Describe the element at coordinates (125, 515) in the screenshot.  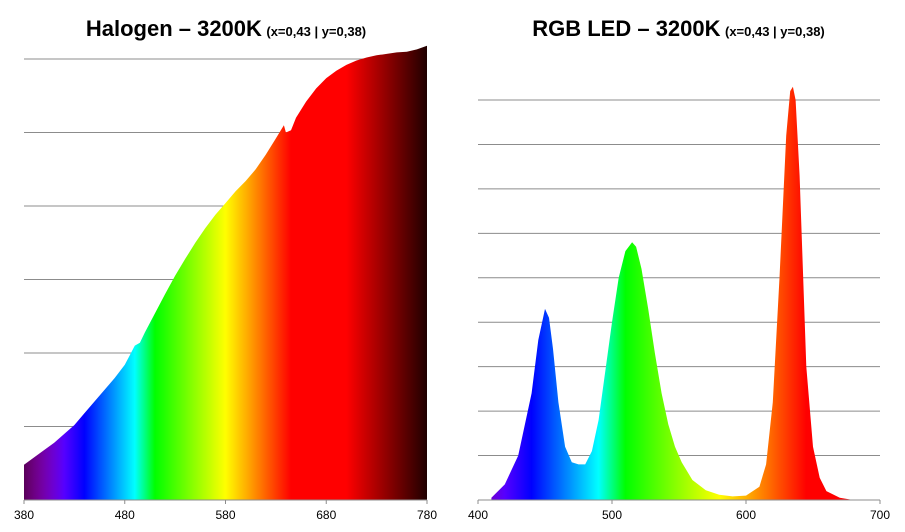
I see `x-tick-label: 480` at that location.